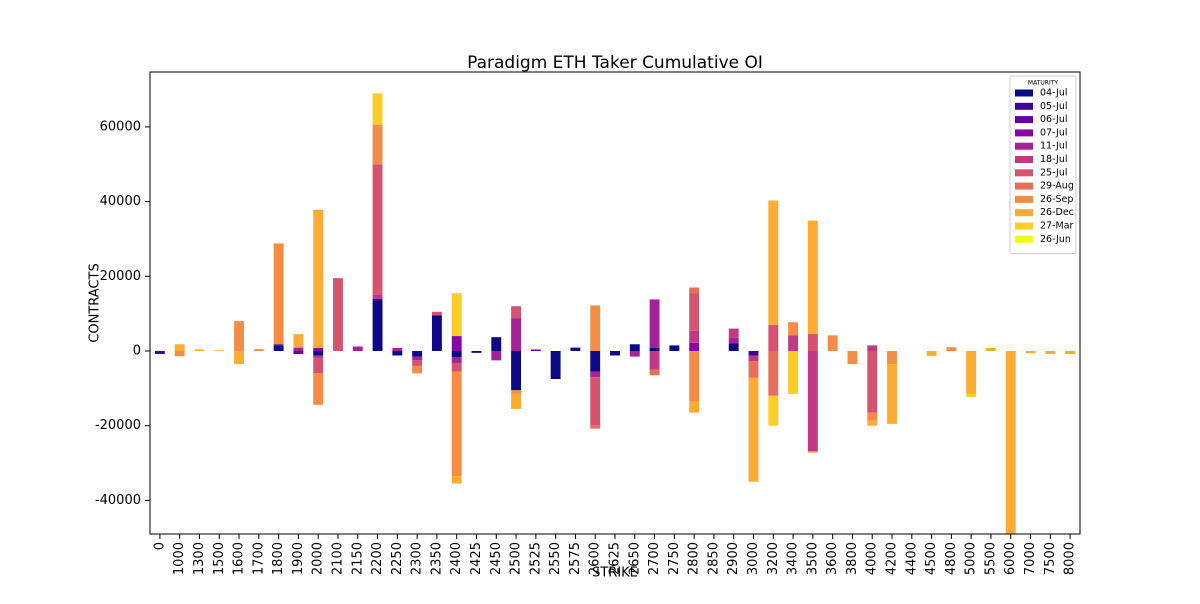 The image size is (1200, 604). I want to click on x-tick-label: 2000, so click(318, 558).